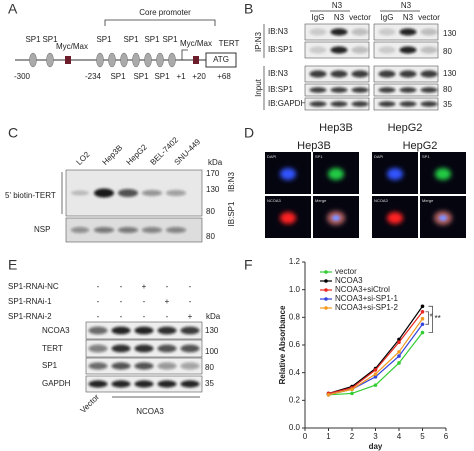 Image resolution: width=474 pixels, height=451 pixels. I want to click on lane-label: LO2, so click(83, 157).